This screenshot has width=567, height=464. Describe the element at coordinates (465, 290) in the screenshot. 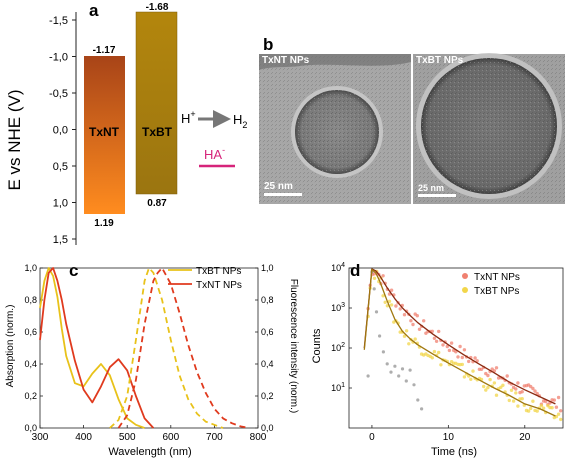

I see `legend-txbt-marker` at that location.